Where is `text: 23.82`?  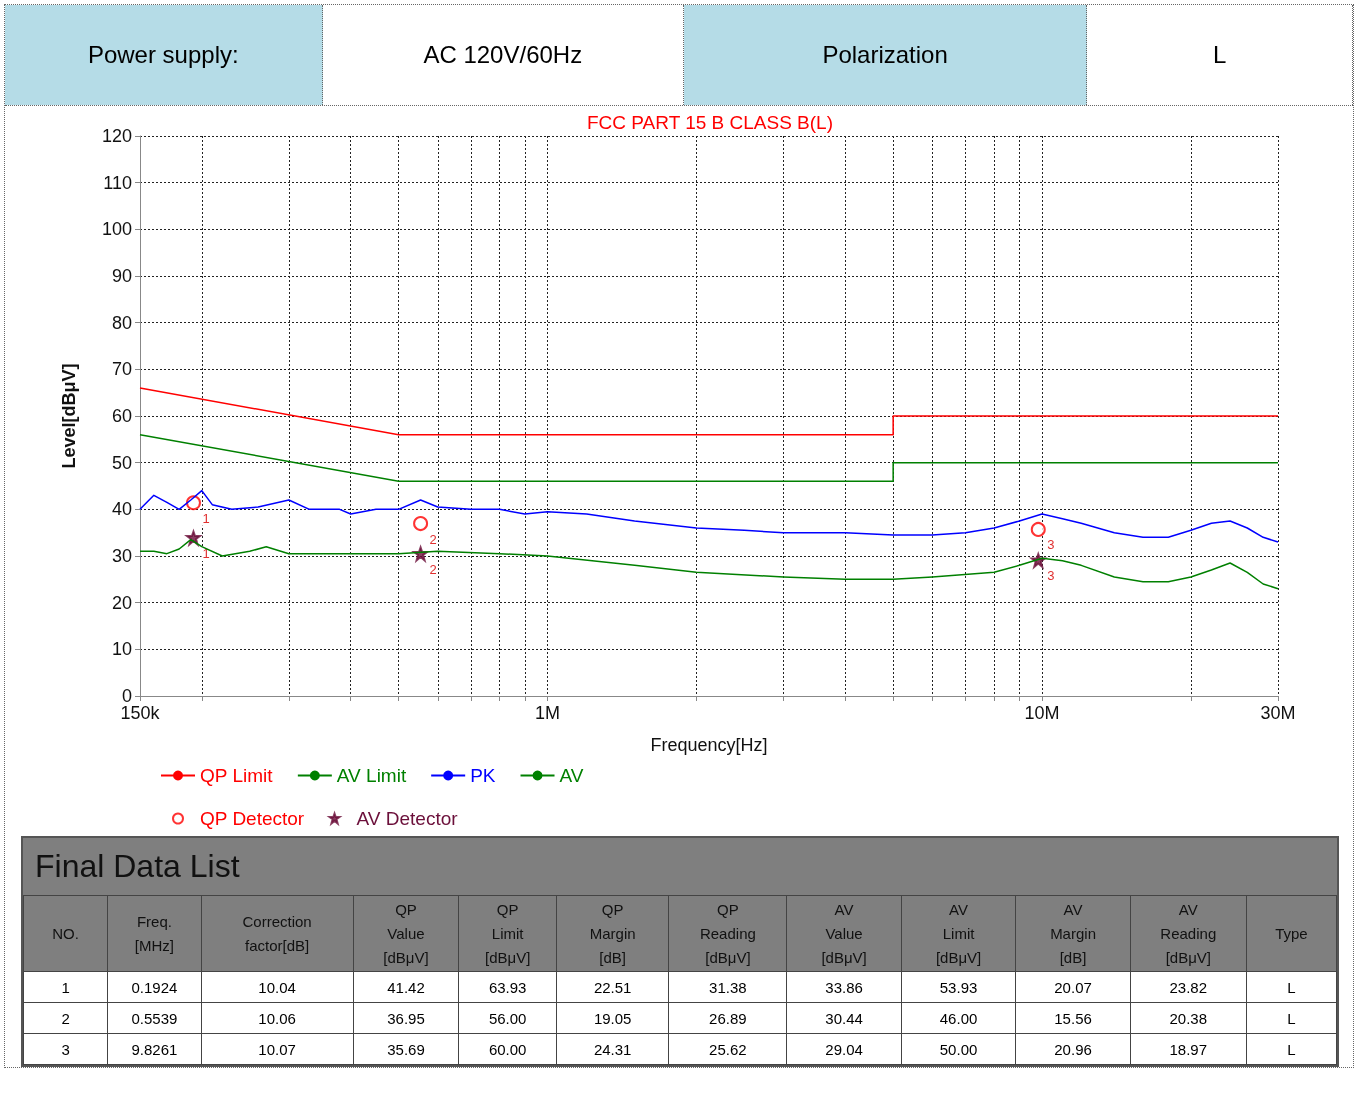 text: 23.82 is located at coordinates (1188, 987).